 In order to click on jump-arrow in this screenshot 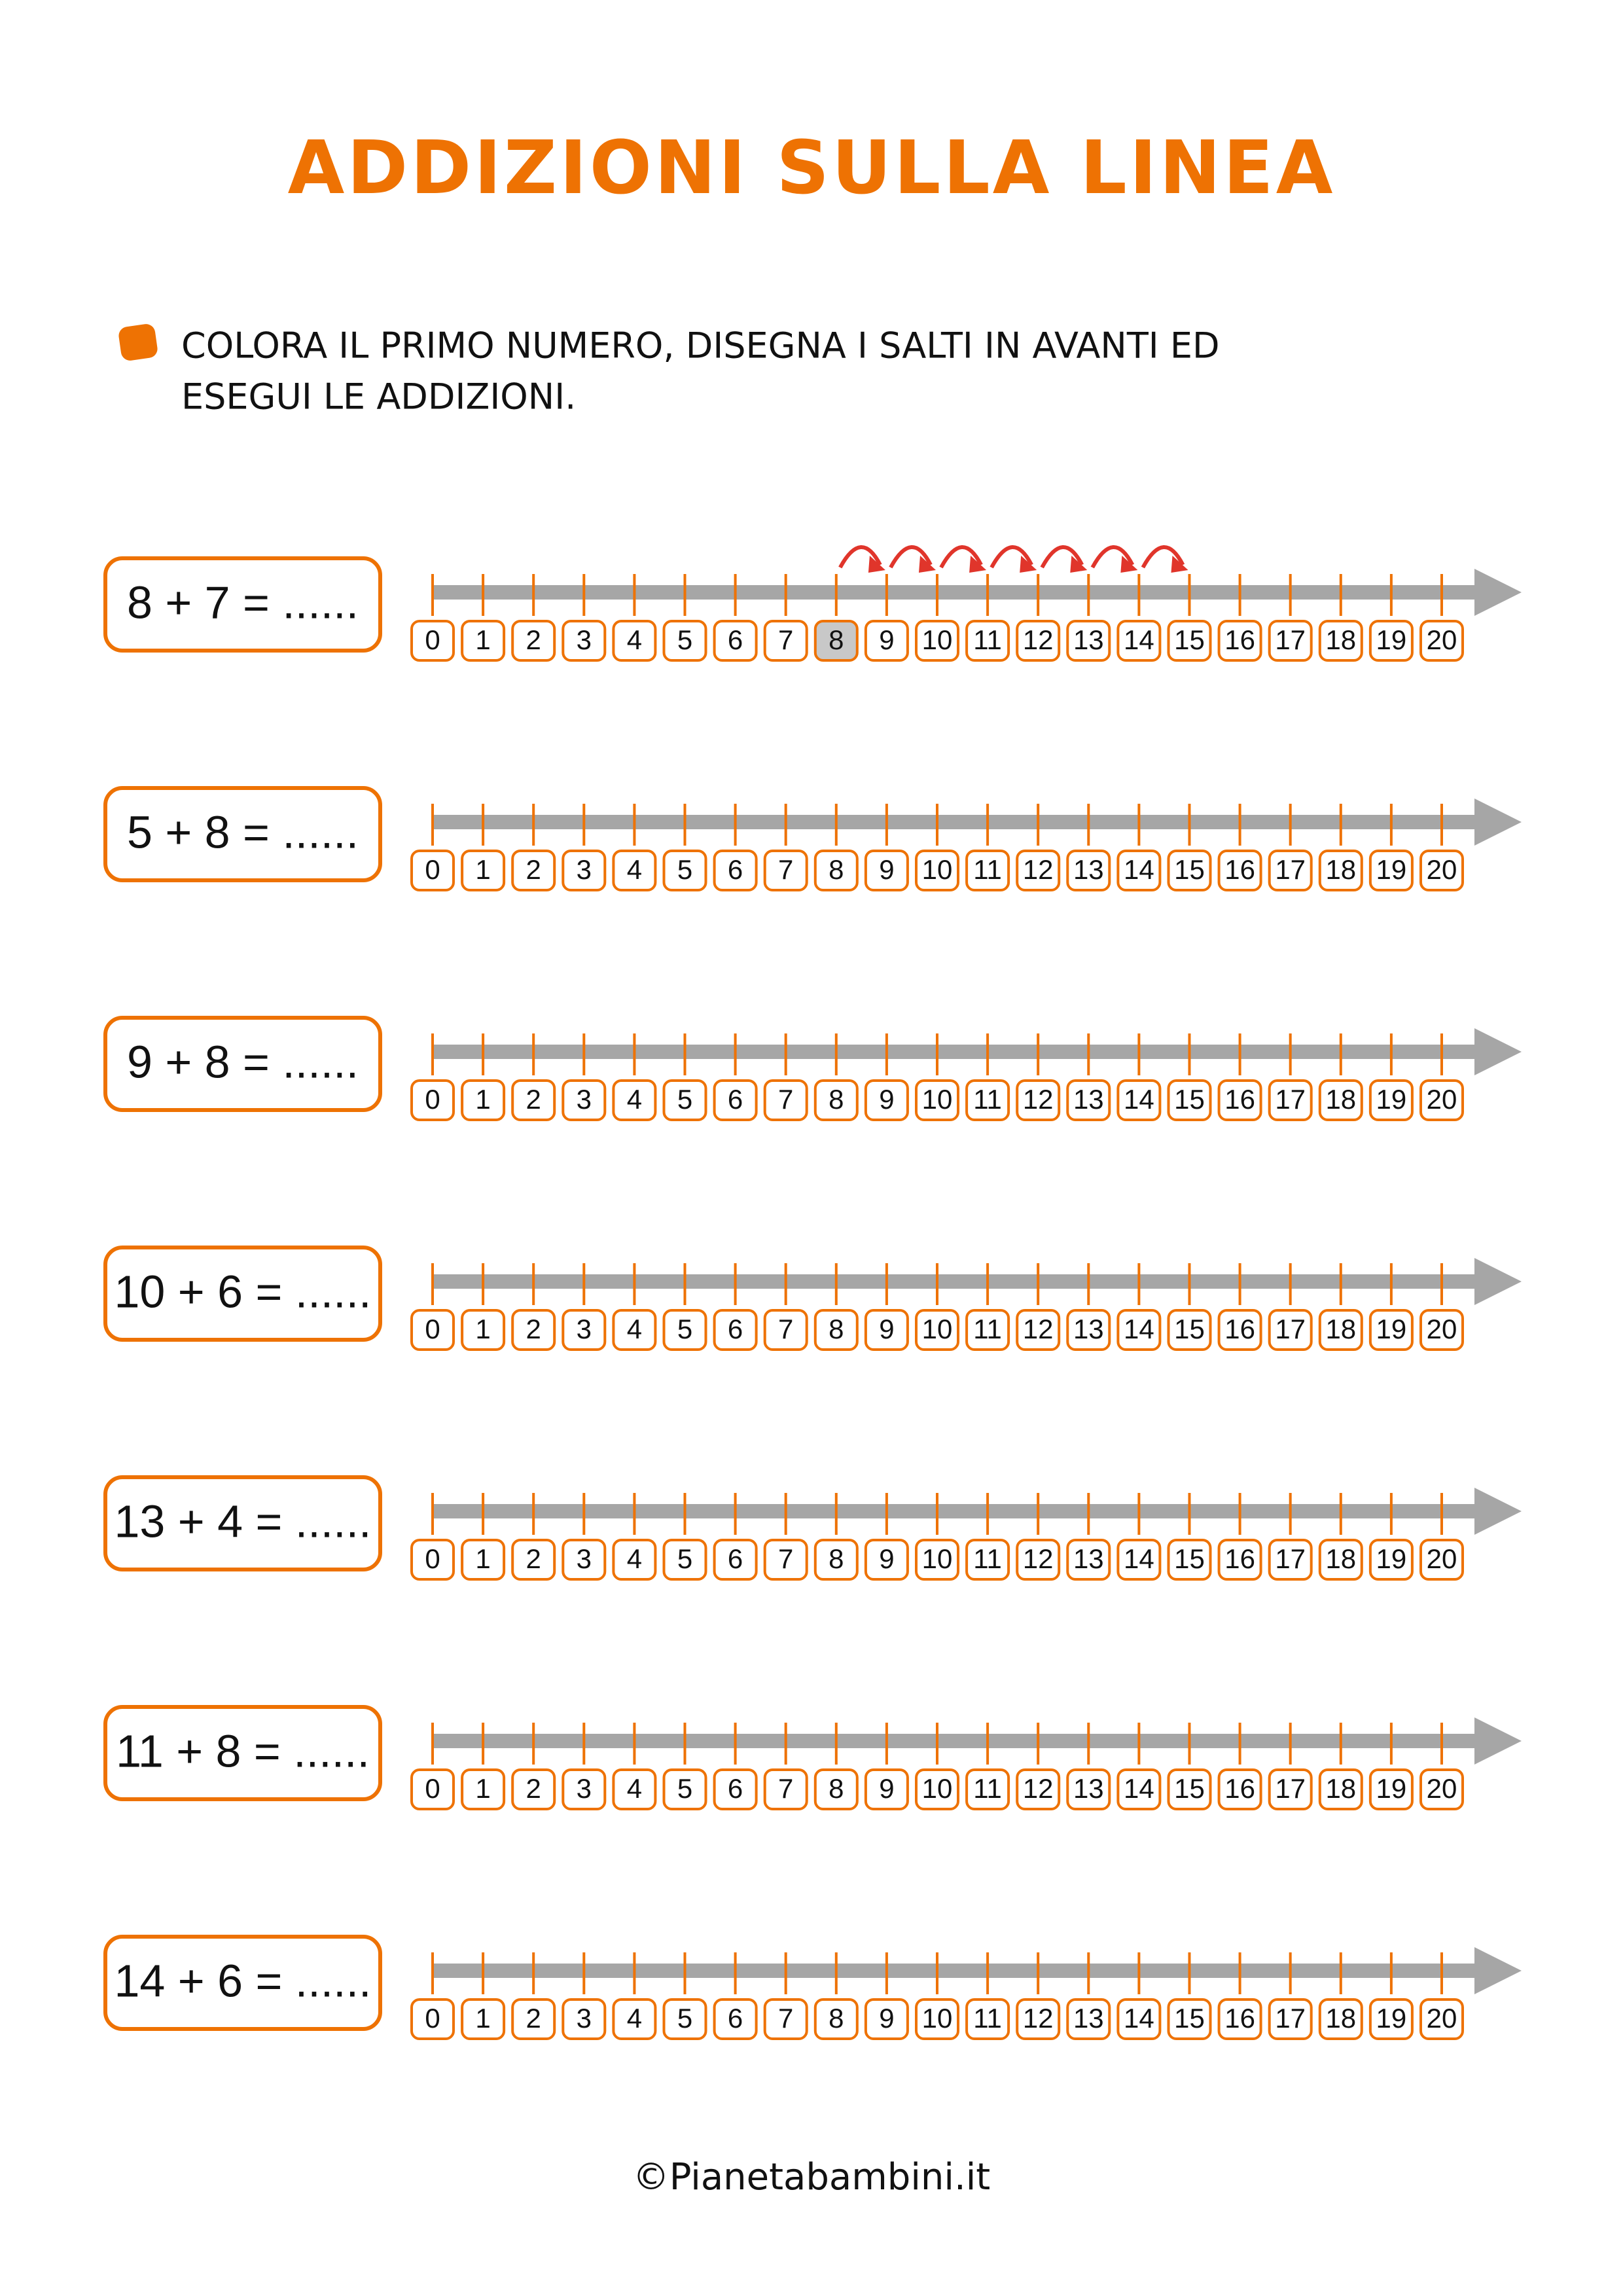, I will do `click(1179, 564)`.